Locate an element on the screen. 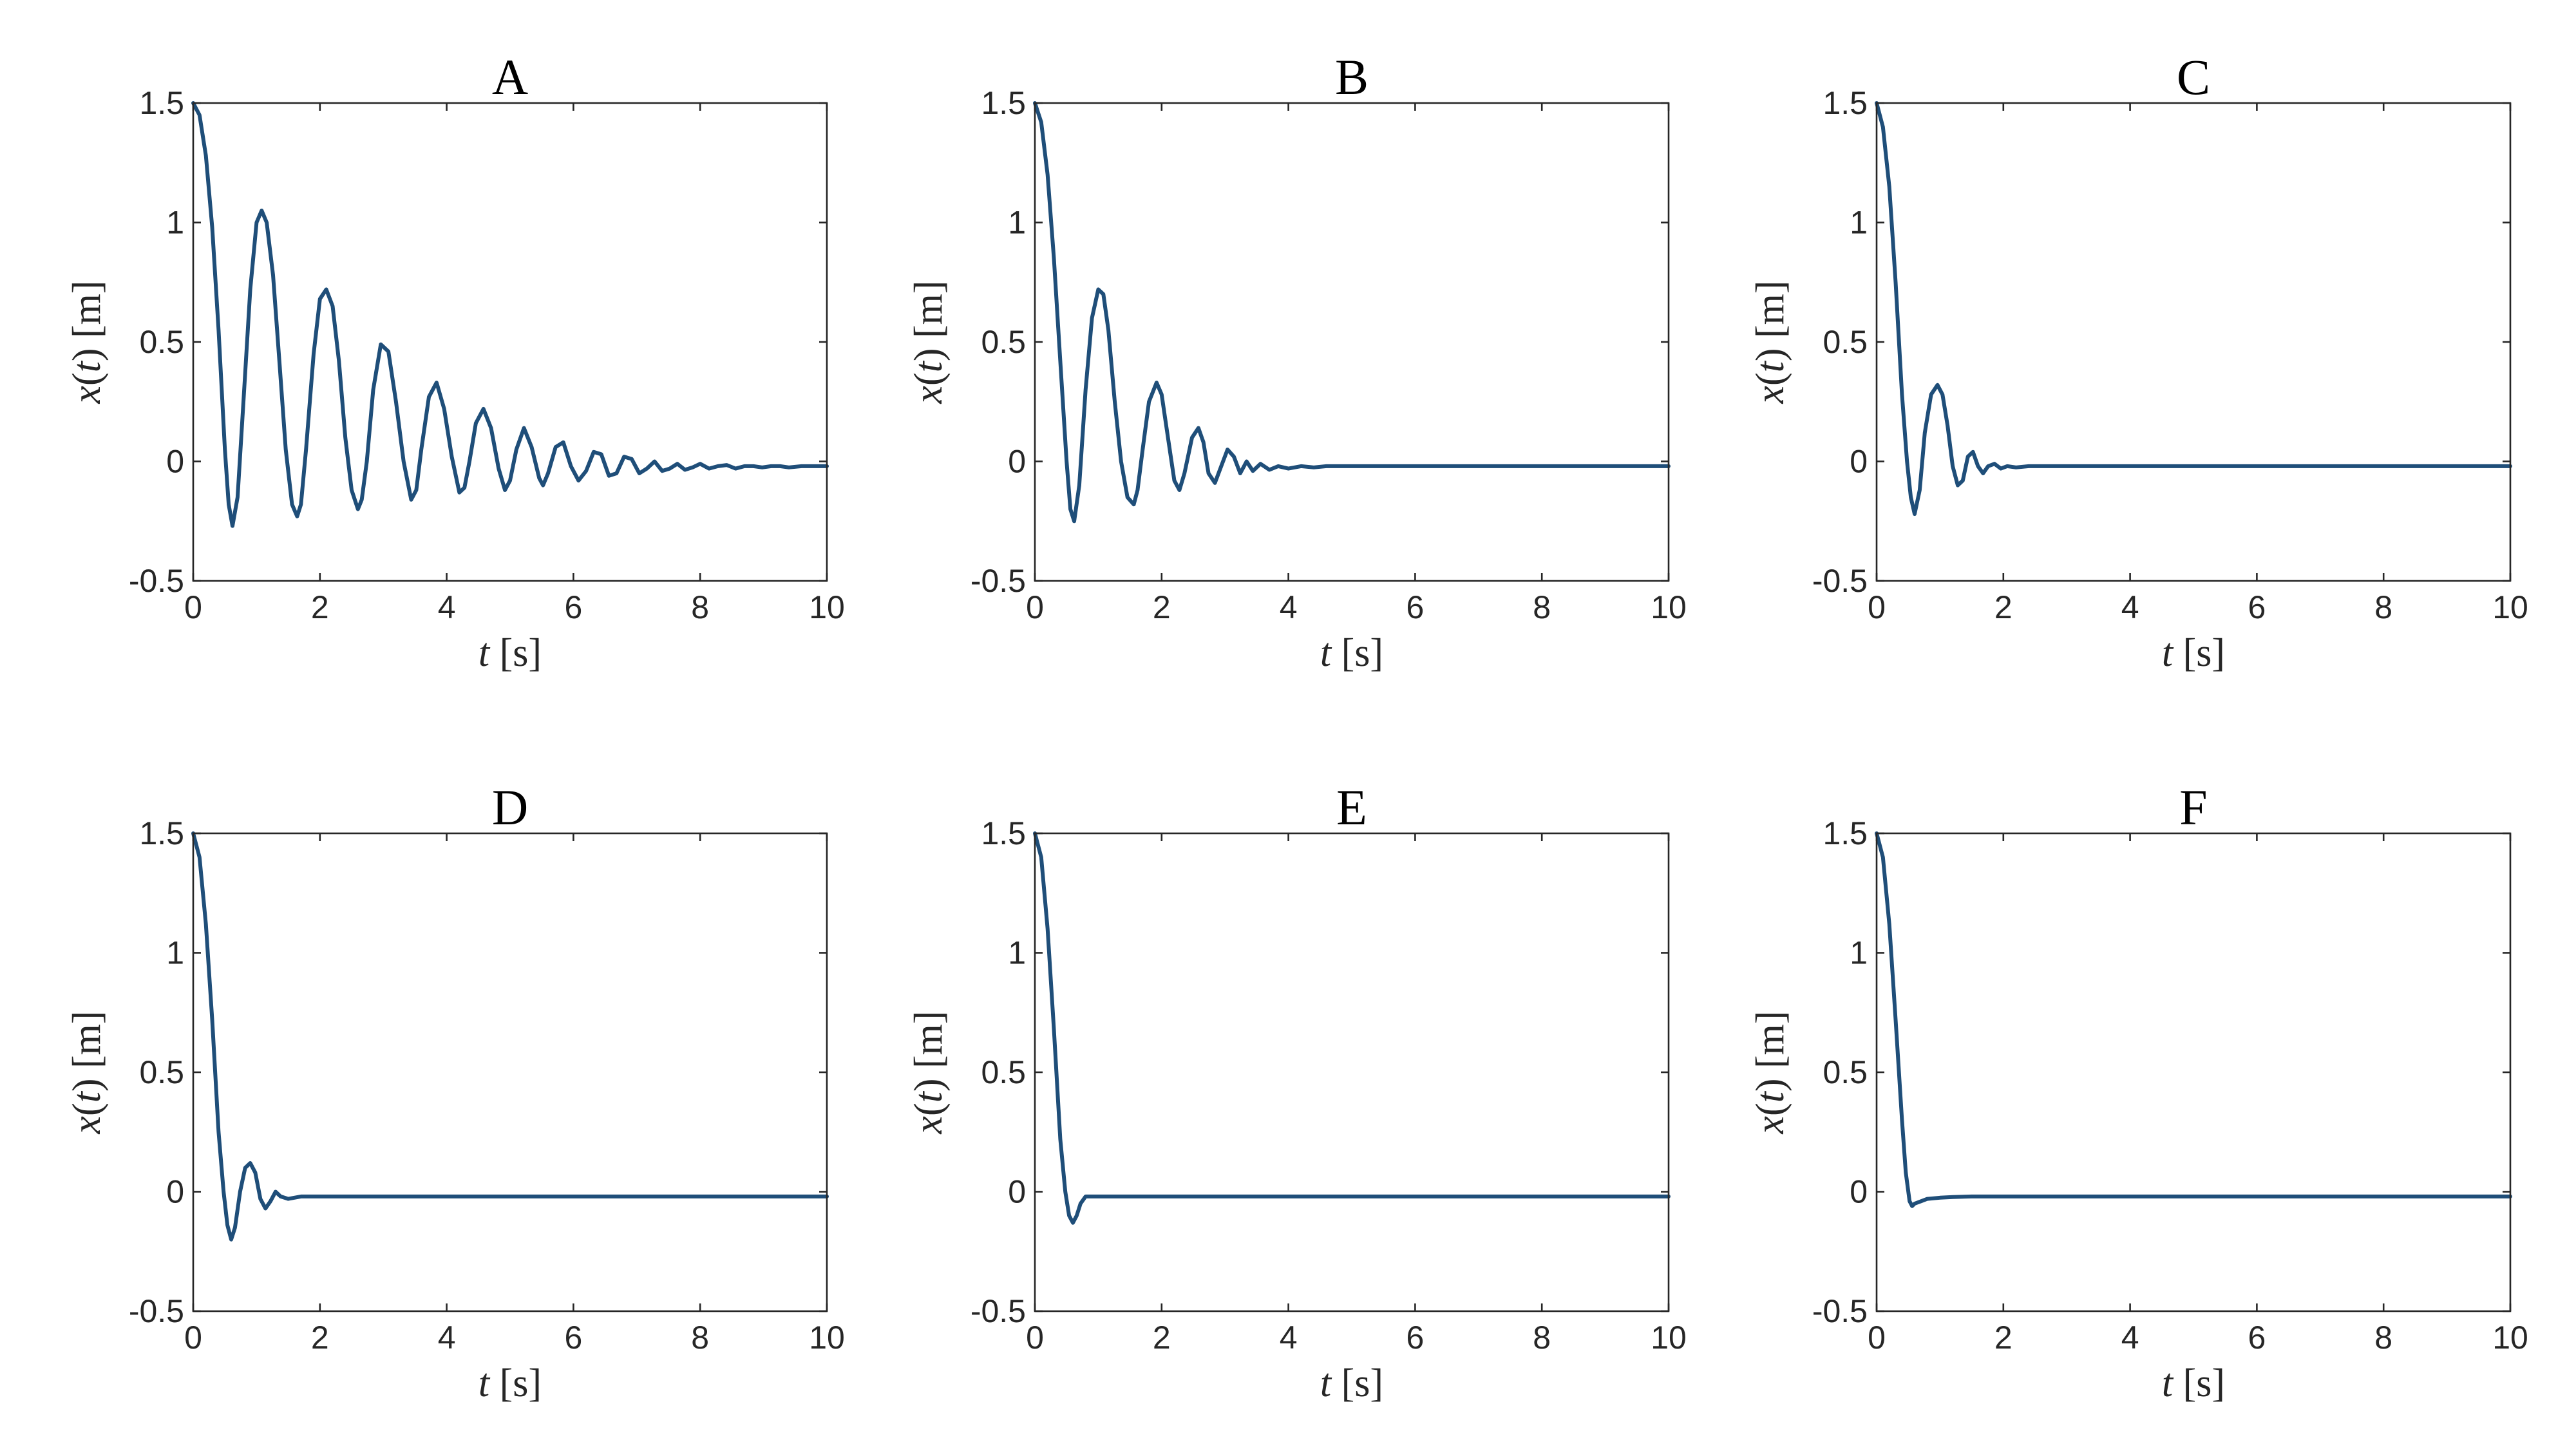 The width and height of the screenshot is (2576, 1449). subplot-title: D is located at coordinates (510, 807).